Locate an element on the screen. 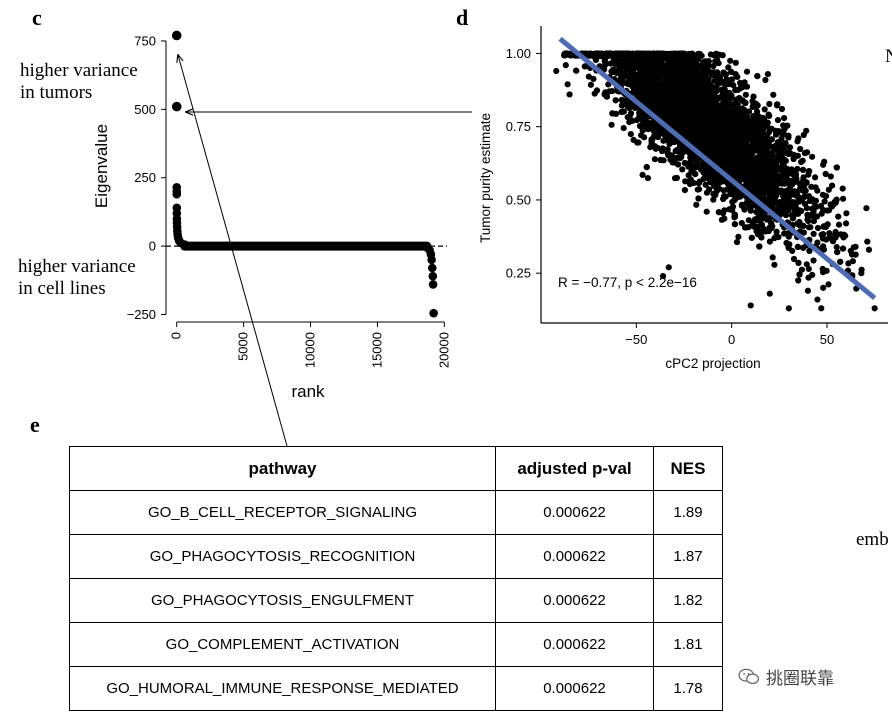 The width and height of the screenshot is (892, 714). y-tick-label: 0 is located at coordinates (152, 246).